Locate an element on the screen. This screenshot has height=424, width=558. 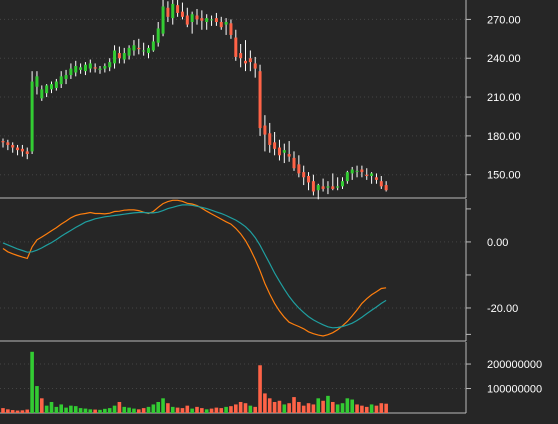
macd-tick-label: -20.00 is located at coordinates (502, 309).